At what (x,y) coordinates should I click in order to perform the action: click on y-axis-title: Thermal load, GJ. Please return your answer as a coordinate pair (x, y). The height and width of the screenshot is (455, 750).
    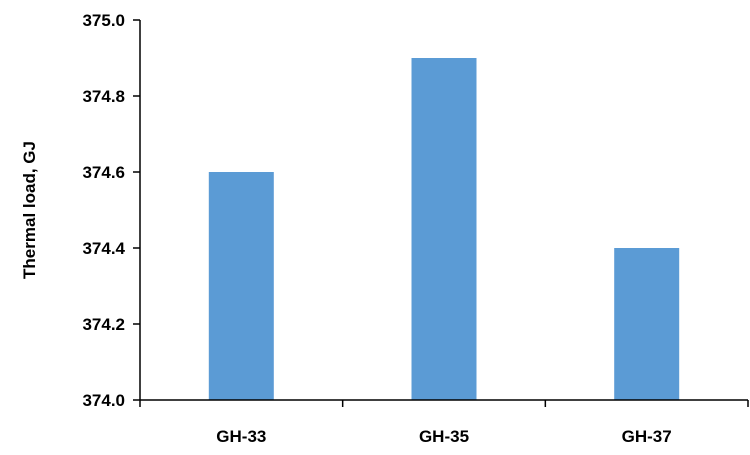
    Looking at the image, I should click on (29, 210).